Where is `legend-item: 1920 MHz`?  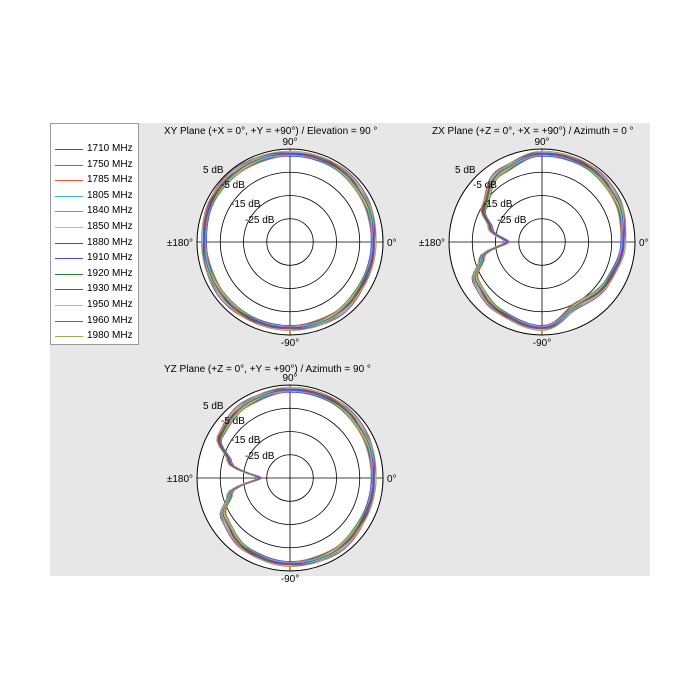
legend-item: 1920 MHz is located at coordinates (96, 274).